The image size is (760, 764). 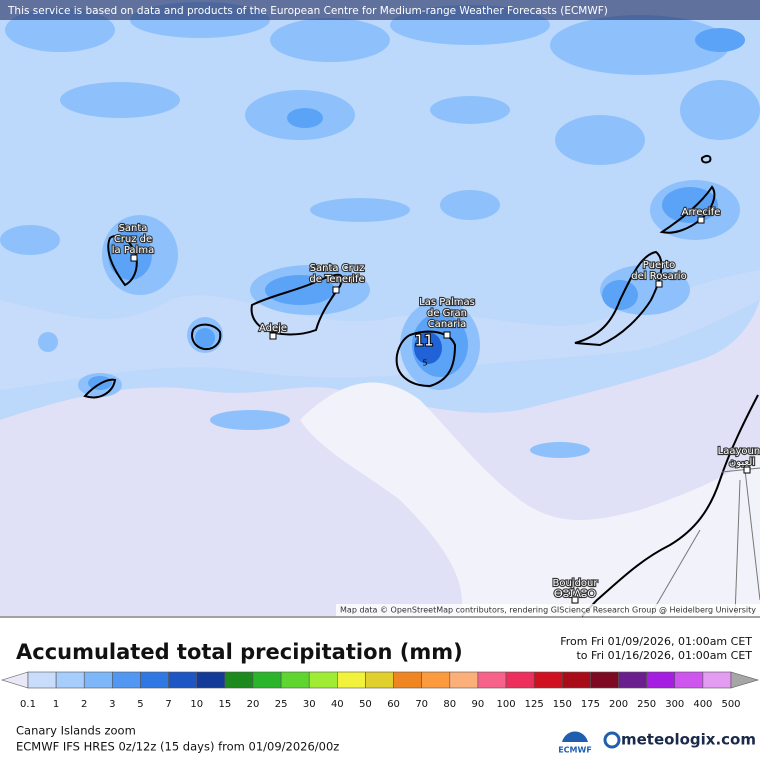 I want to click on legend-label: 200, so click(x=618, y=704).